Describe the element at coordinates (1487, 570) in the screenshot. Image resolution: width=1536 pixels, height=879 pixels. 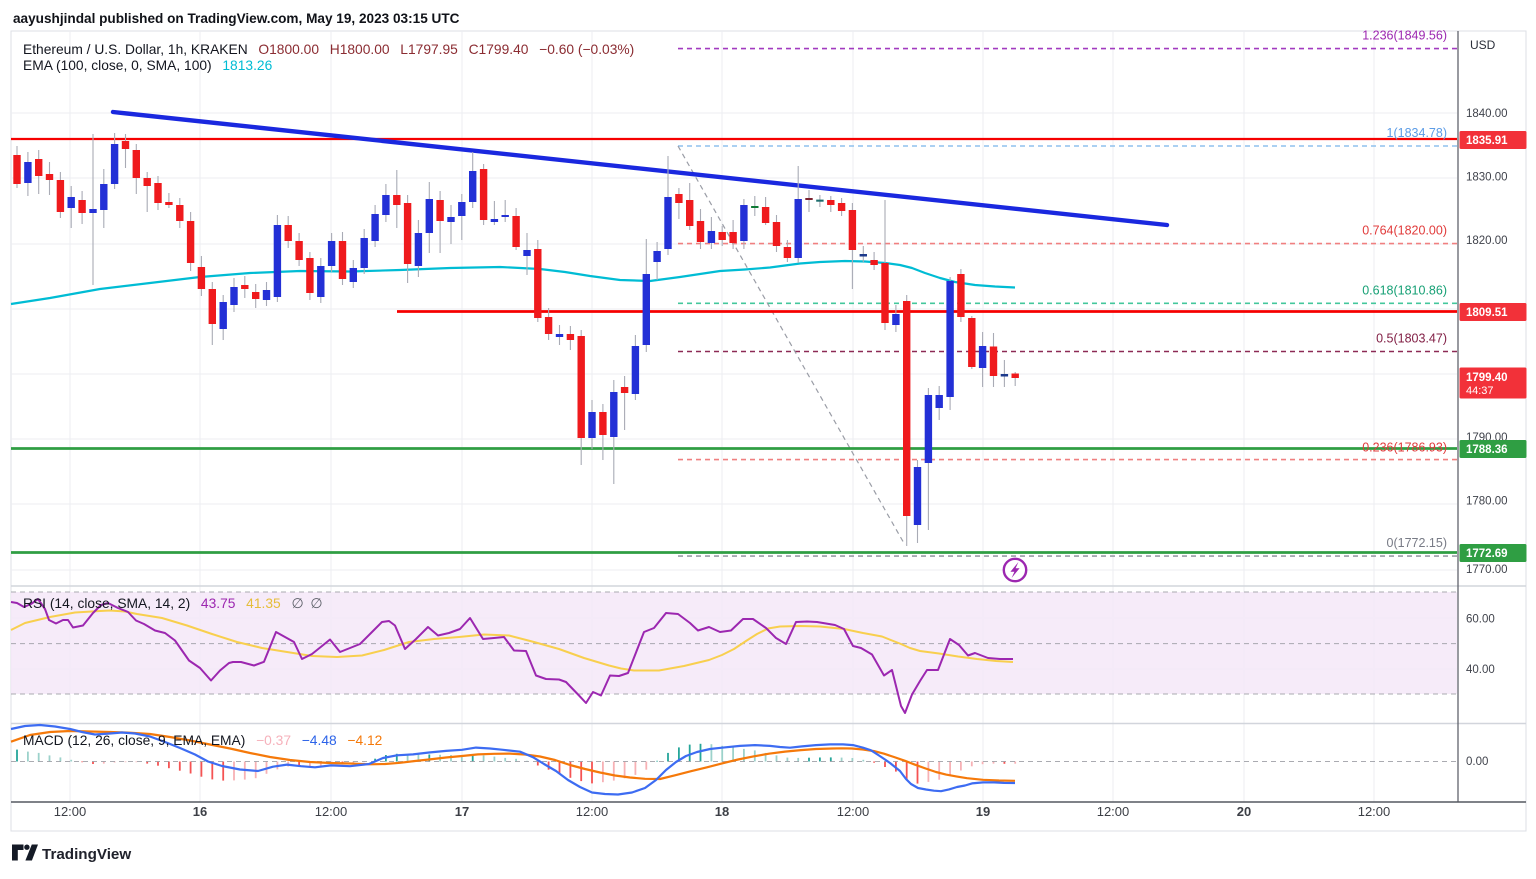
I see `svg-text: 1770.00` at that location.